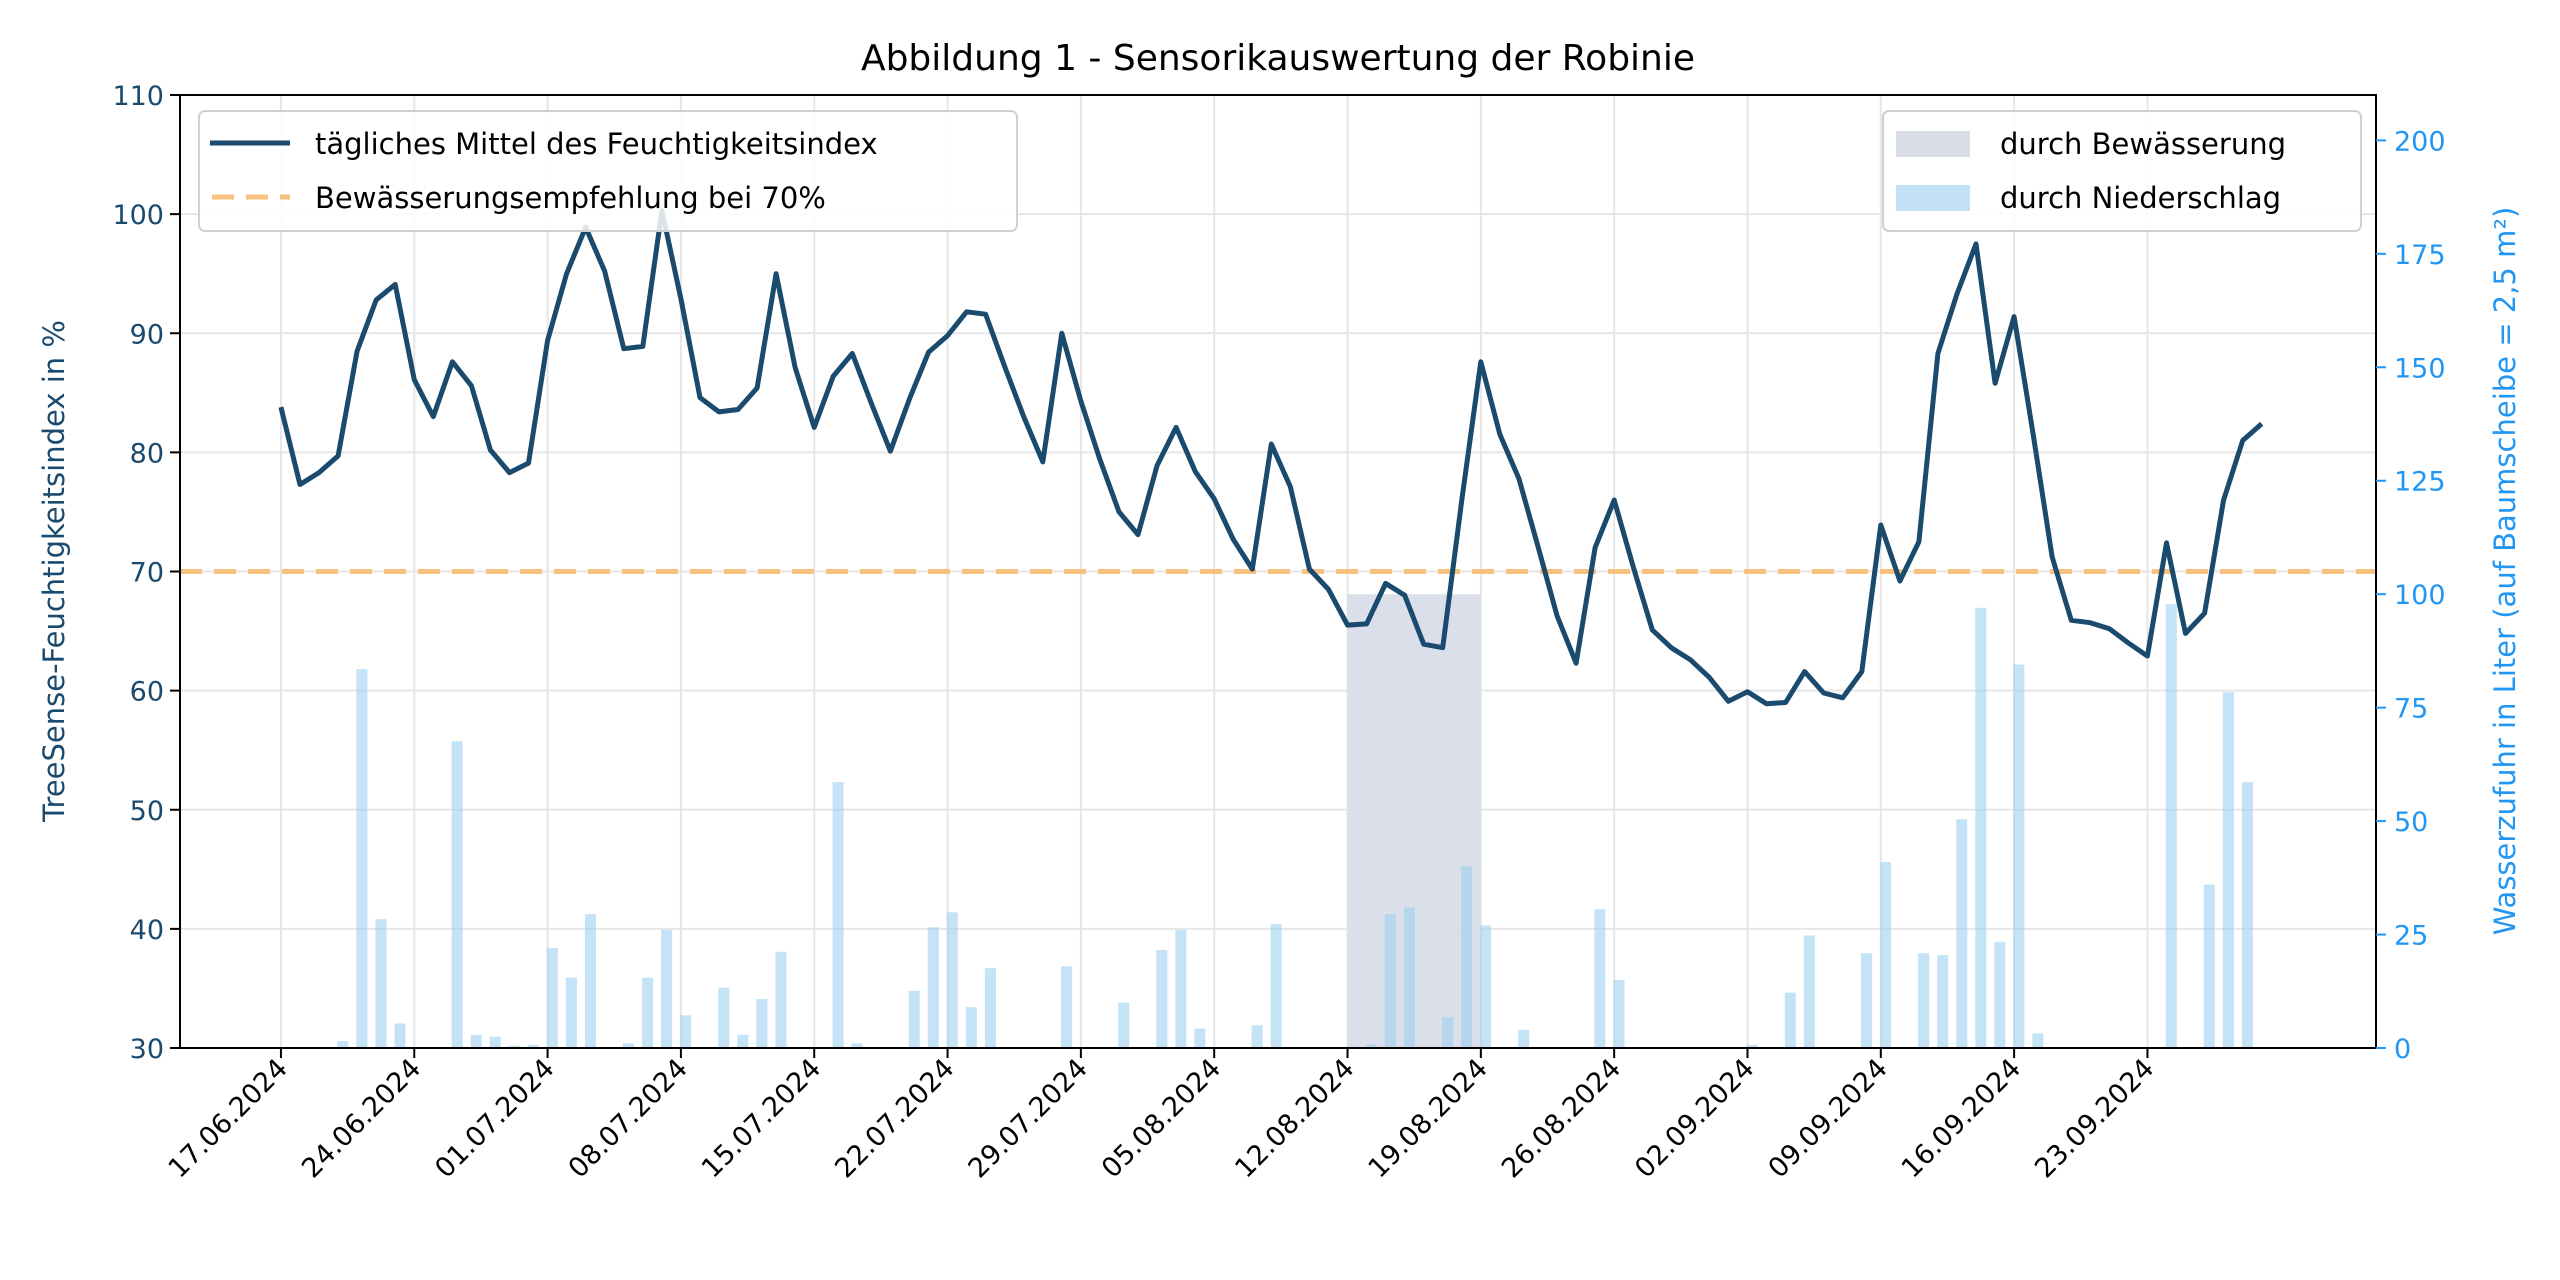 This screenshot has height=1280, width=2560. I want to click on y-tick-label-left: 100, so click(138, 215).